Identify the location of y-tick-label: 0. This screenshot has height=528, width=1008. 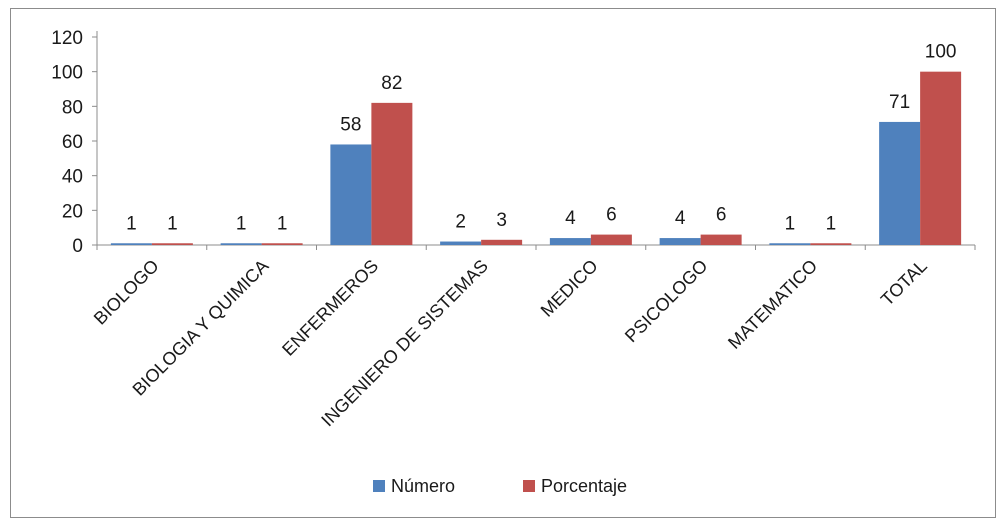
(77, 246).